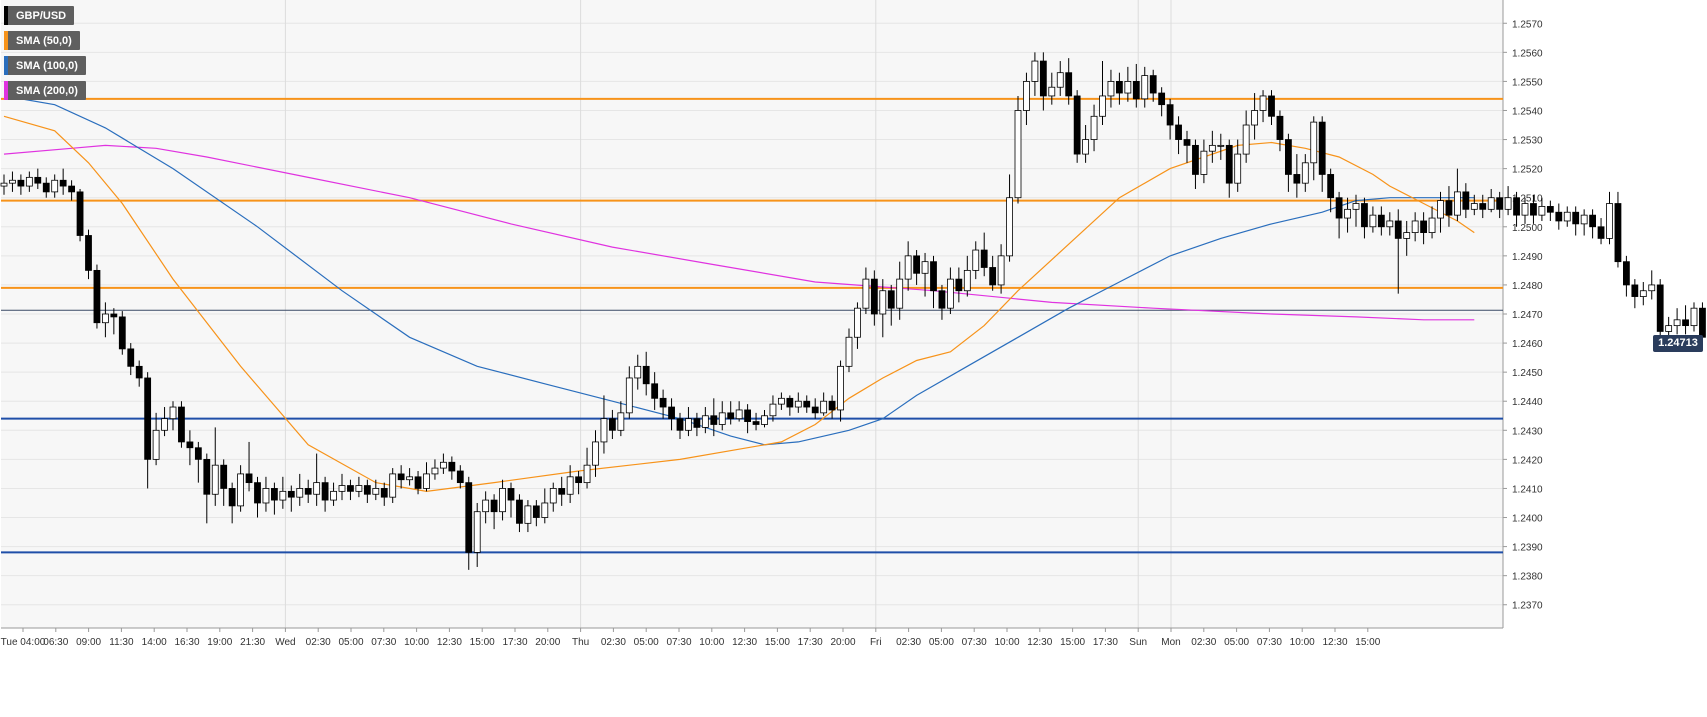 The height and width of the screenshot is (717, 1707). I want to click on legend-item-gbpusd: GBP/USD, so click(39, 15).